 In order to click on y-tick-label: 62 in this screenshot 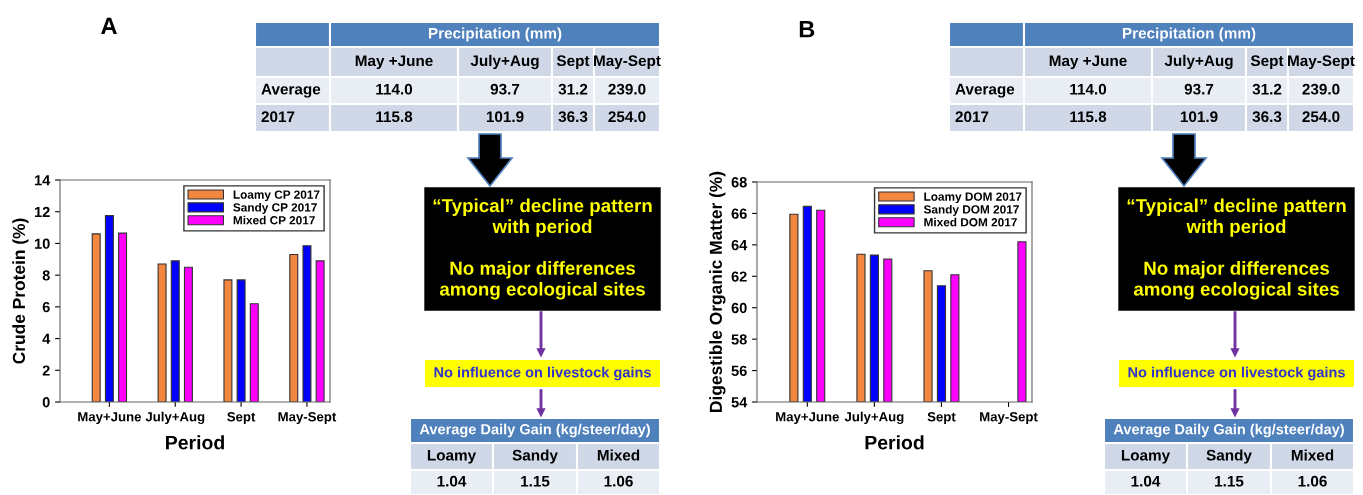, I will do `click(739, 276)`.